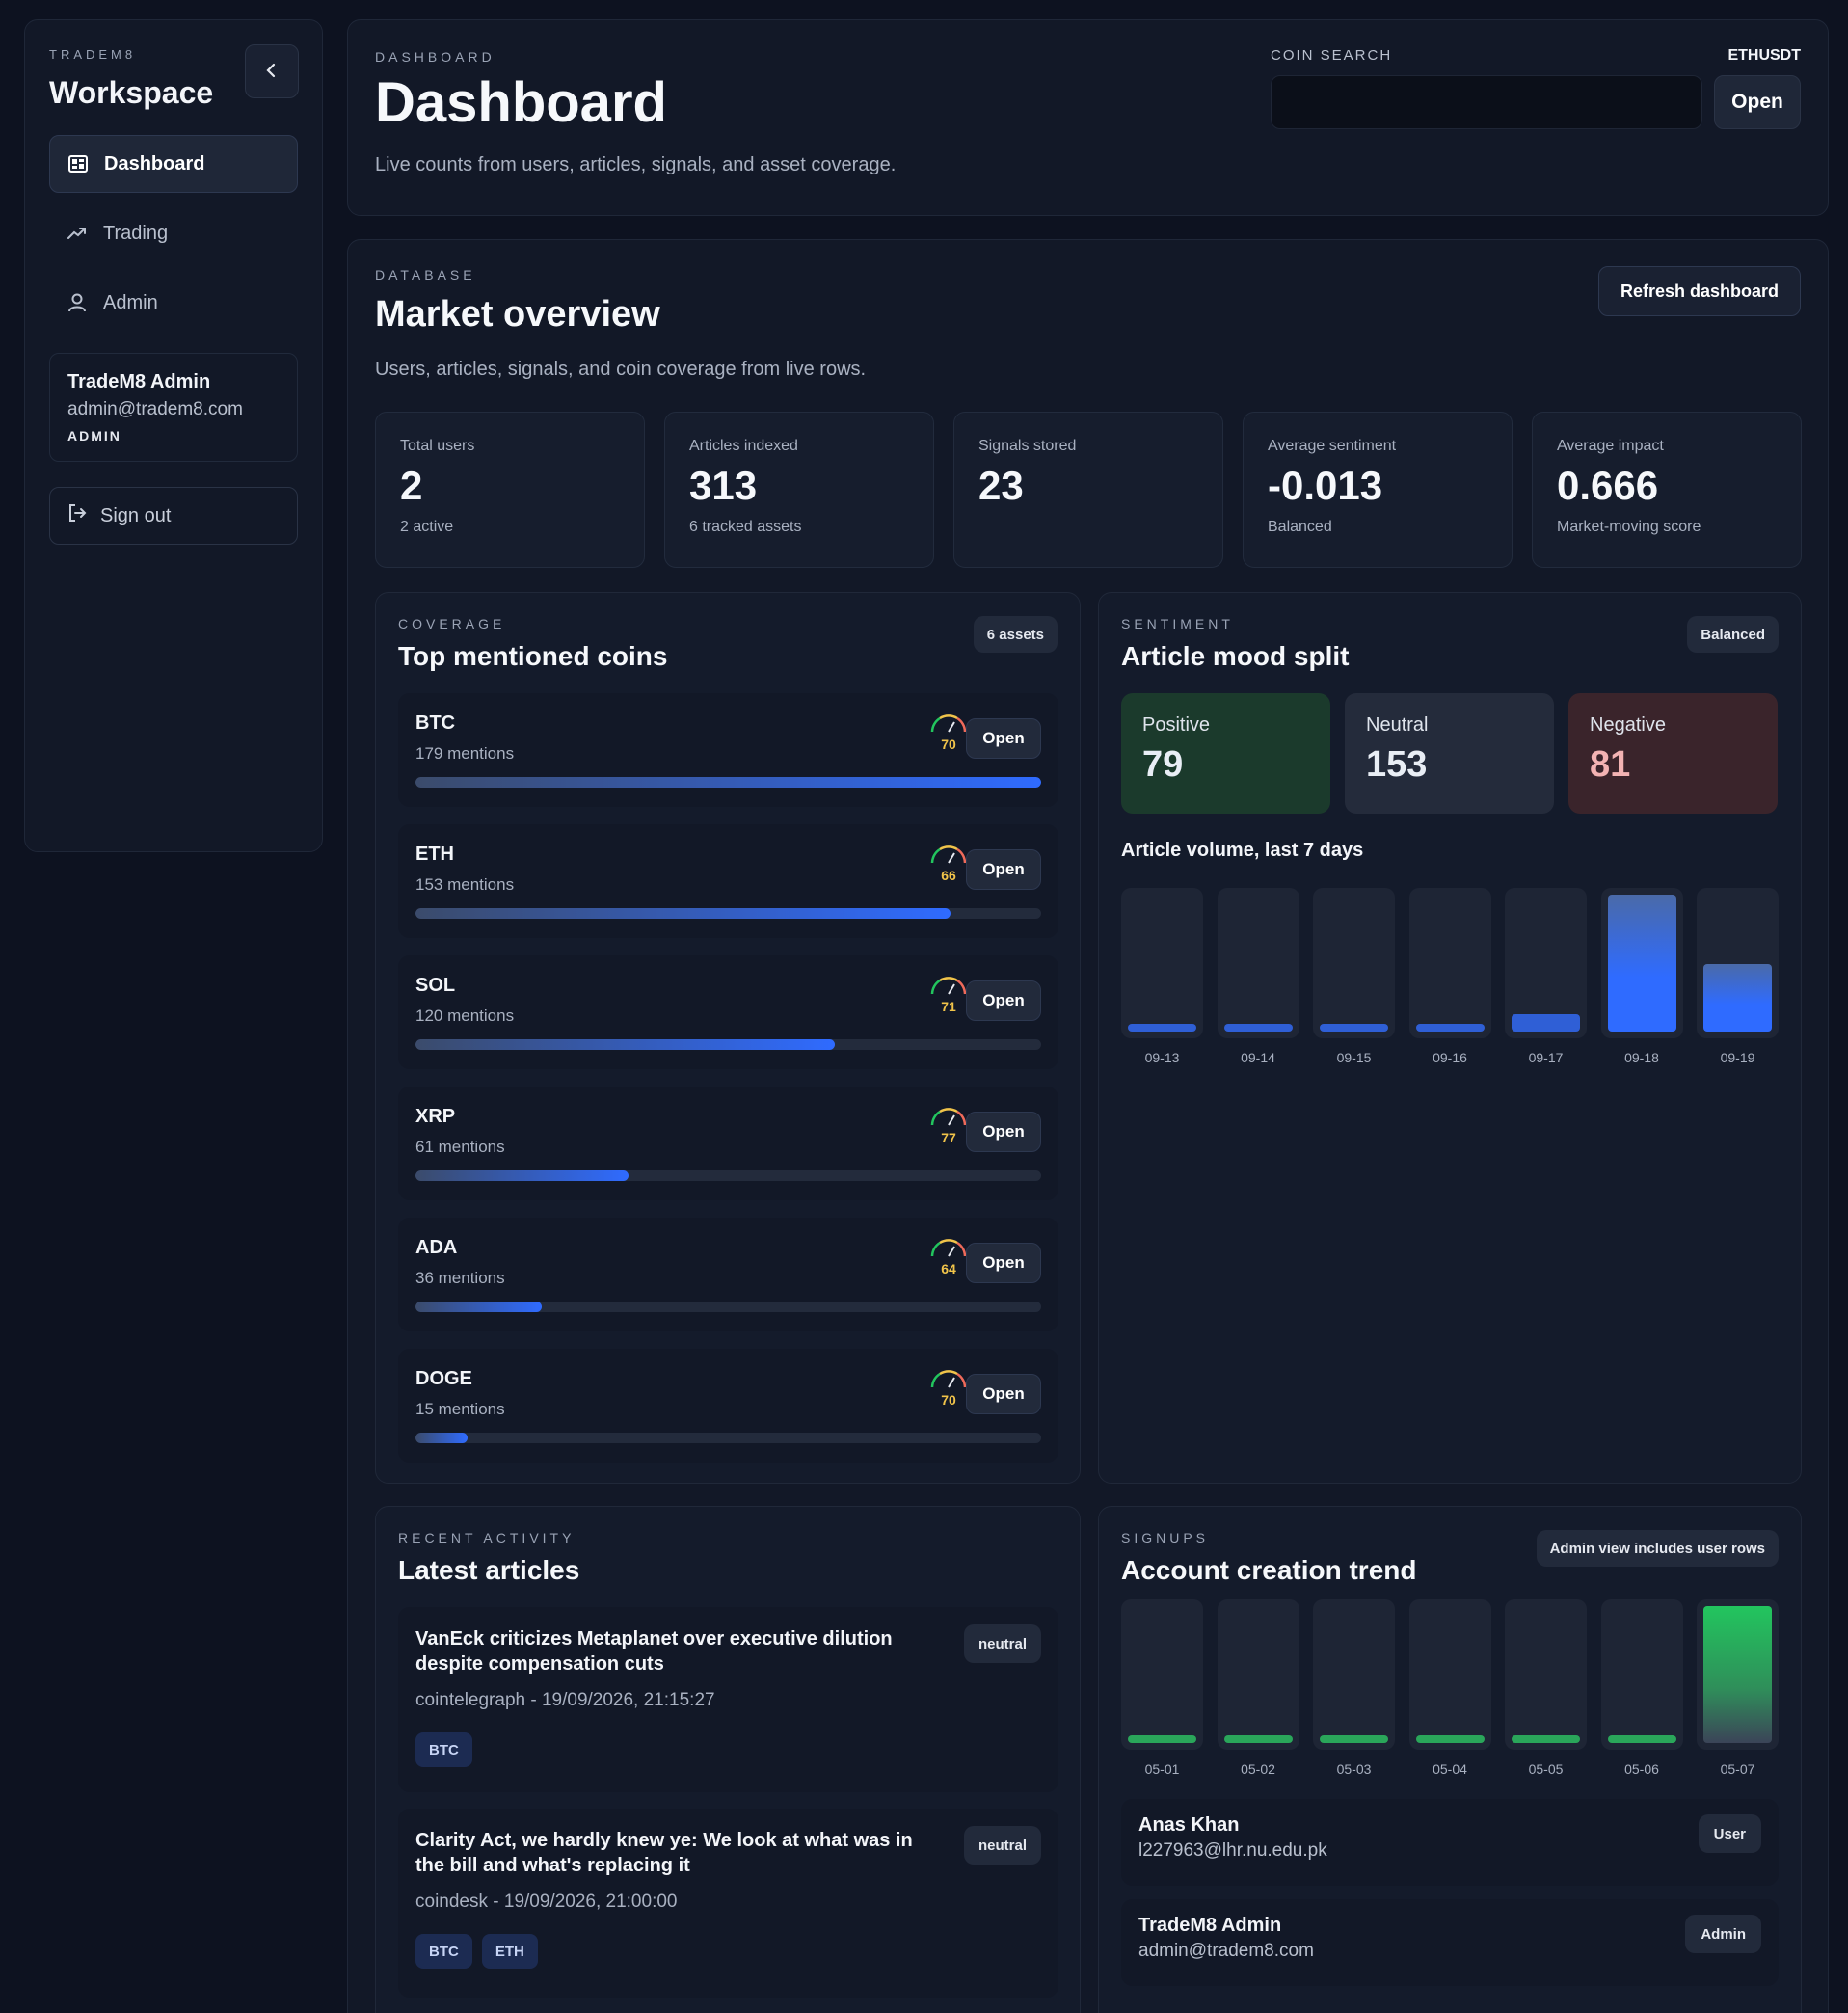 Image resolution: width=1848 pixels, height=2013 pixels. I want to click on bar-day-label: 05-02, so click(1258, 1769).